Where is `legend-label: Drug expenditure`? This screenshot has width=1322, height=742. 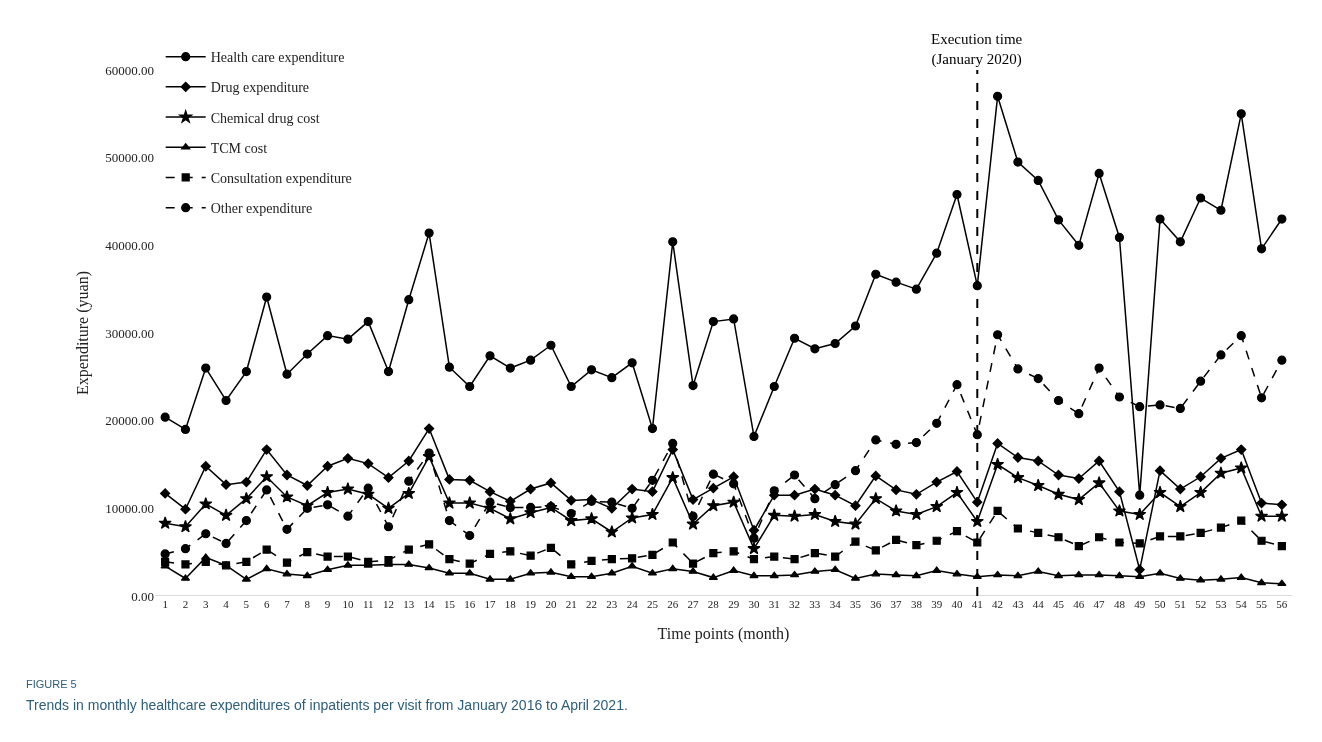
legend-label: Drug expenditure is located at coordinates (260, 88).